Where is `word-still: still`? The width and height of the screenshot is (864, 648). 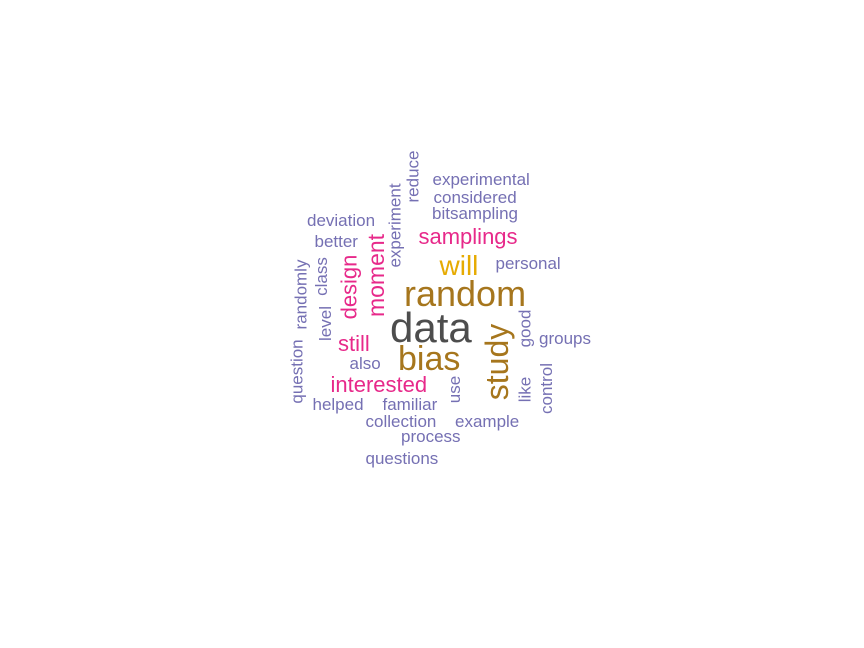
word-still: still is located at coordinates (354, 343).